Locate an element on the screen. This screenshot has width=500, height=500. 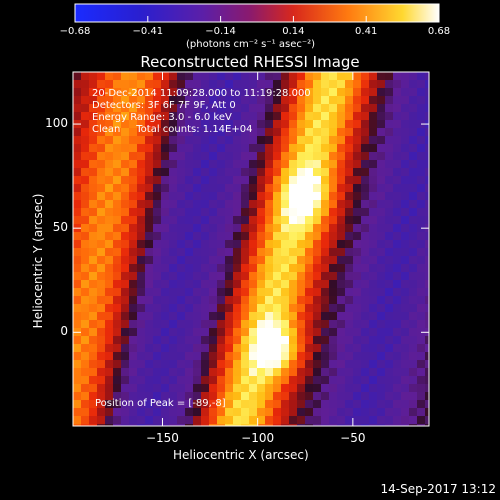
x-tick-label: −150 is located at coordinates (162, 438).